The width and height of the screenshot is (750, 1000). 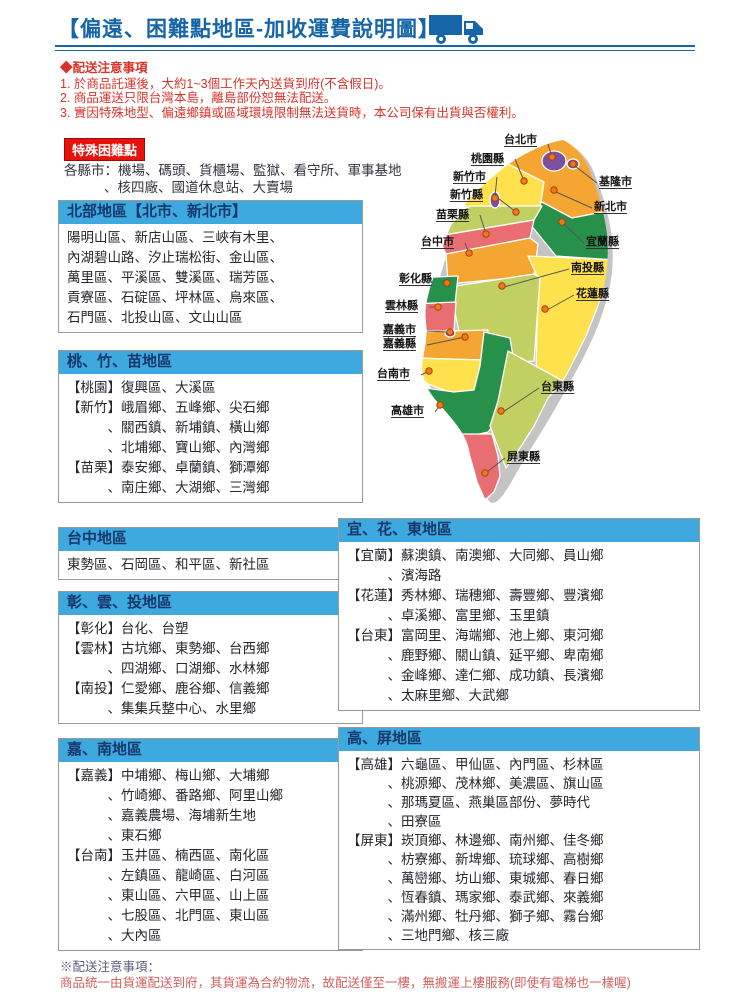 I want to click on region-line: 石門區、北投山區、文山山區, so click(x=155, y=317).